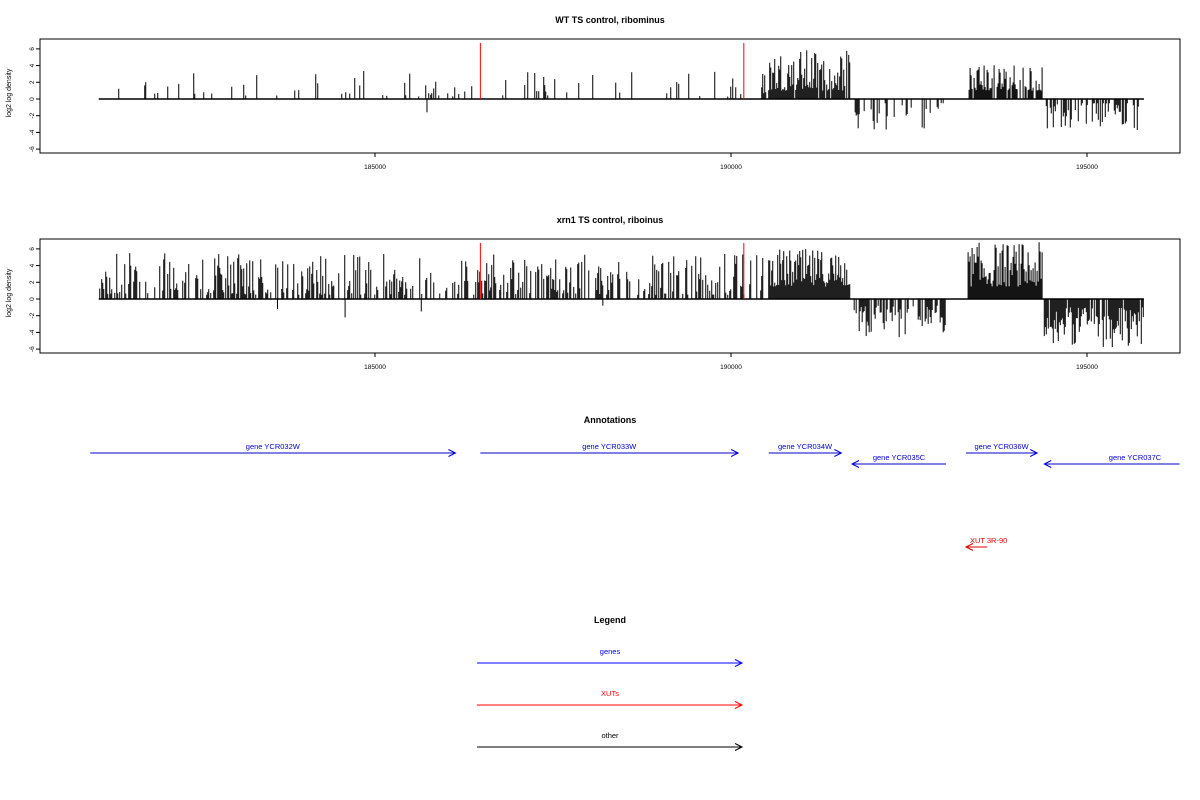 This screenshot has height=800, width=1200. I want to click on annotation-gene-ycr037c: gene YCR037C, so click(1111, 460).